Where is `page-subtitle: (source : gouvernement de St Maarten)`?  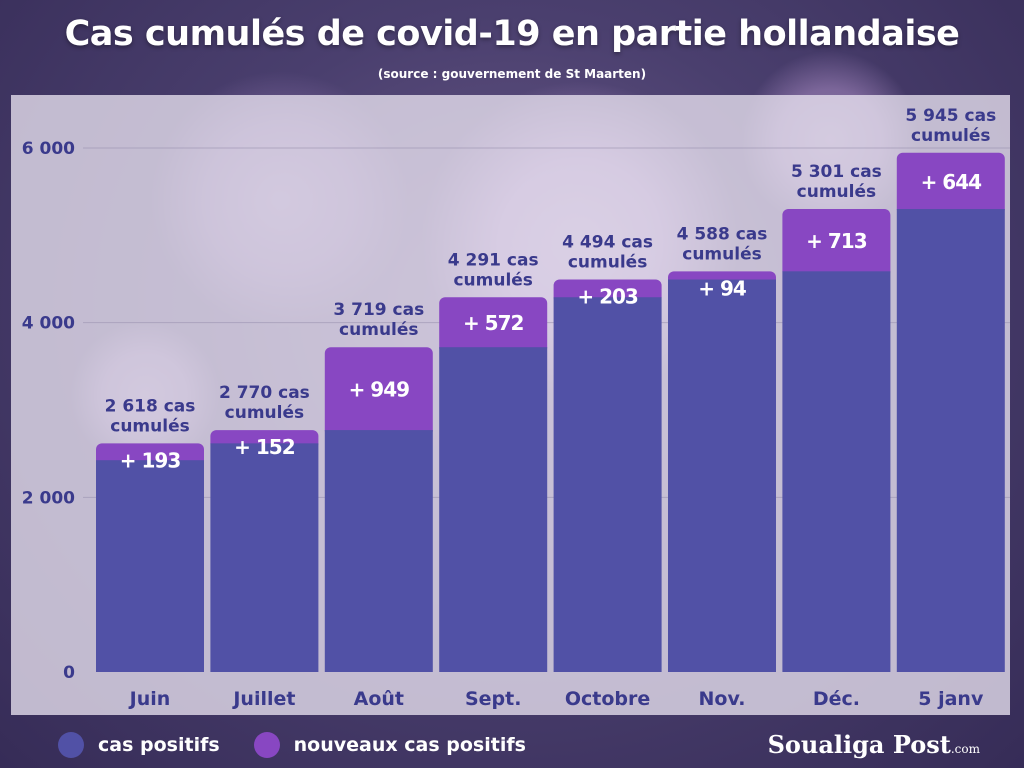 page-subtitle: (source : gouvernement de St Maarten) is located at coordinates (512, 74).